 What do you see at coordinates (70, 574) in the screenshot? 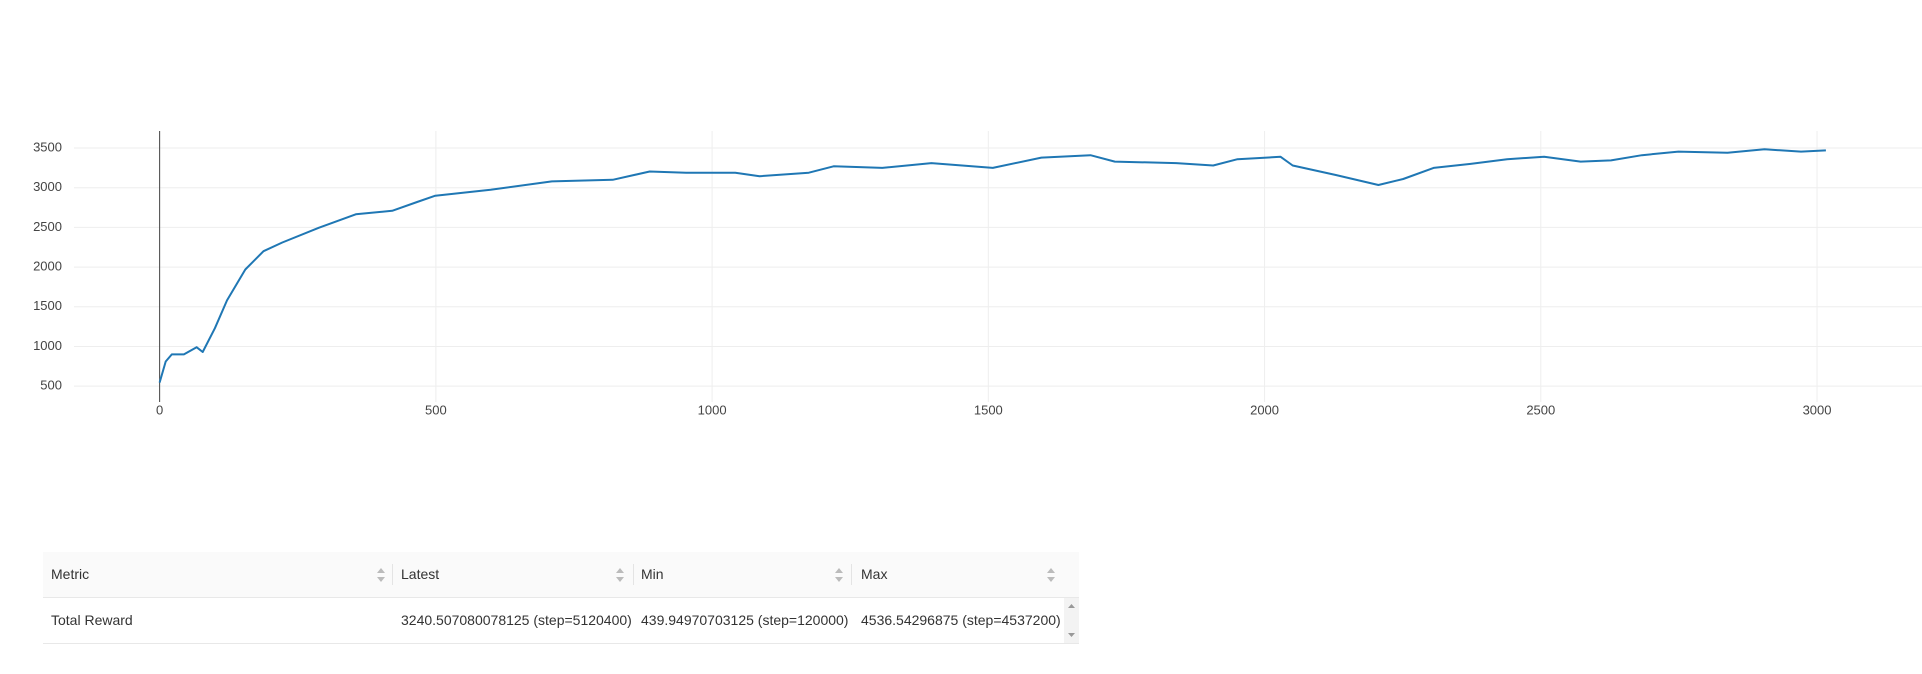
I see `column-header: Metric` at bounding box center [70, 574].